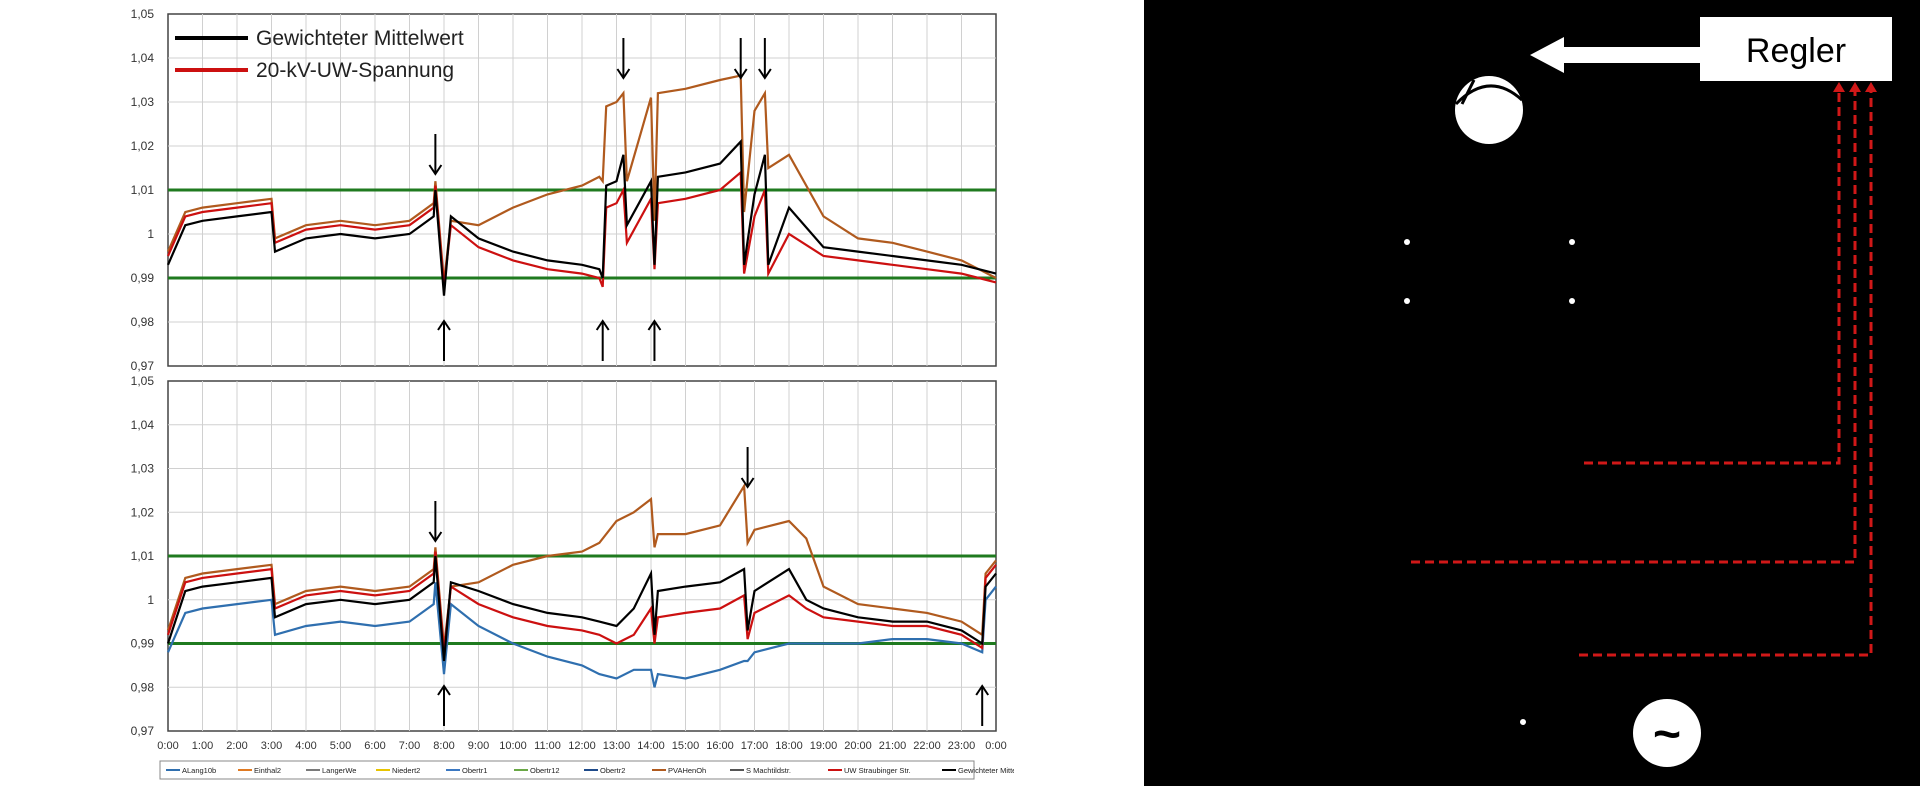 This screenshot has width=1920, height=791. What do you see at coordinates (824, 746) in the screenshot?
I see `x-tick-label: 19:00` at bounding box center [824, 746].